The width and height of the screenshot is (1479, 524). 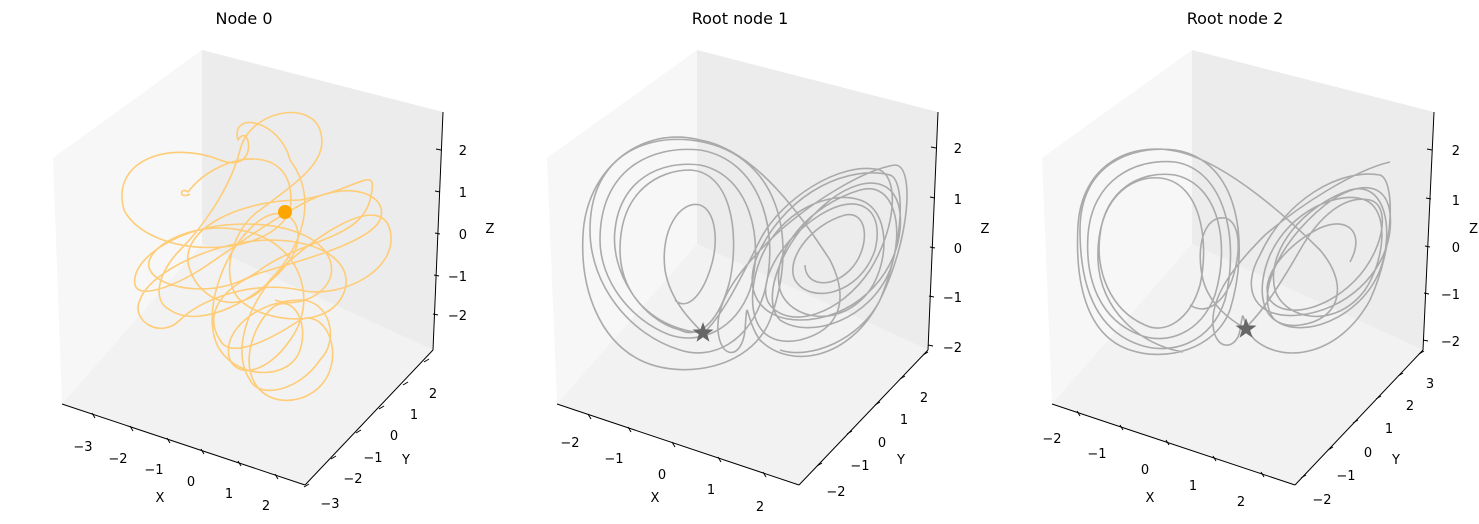 I want to click on y-tick-label: 3, so click(x=1430, y=384).